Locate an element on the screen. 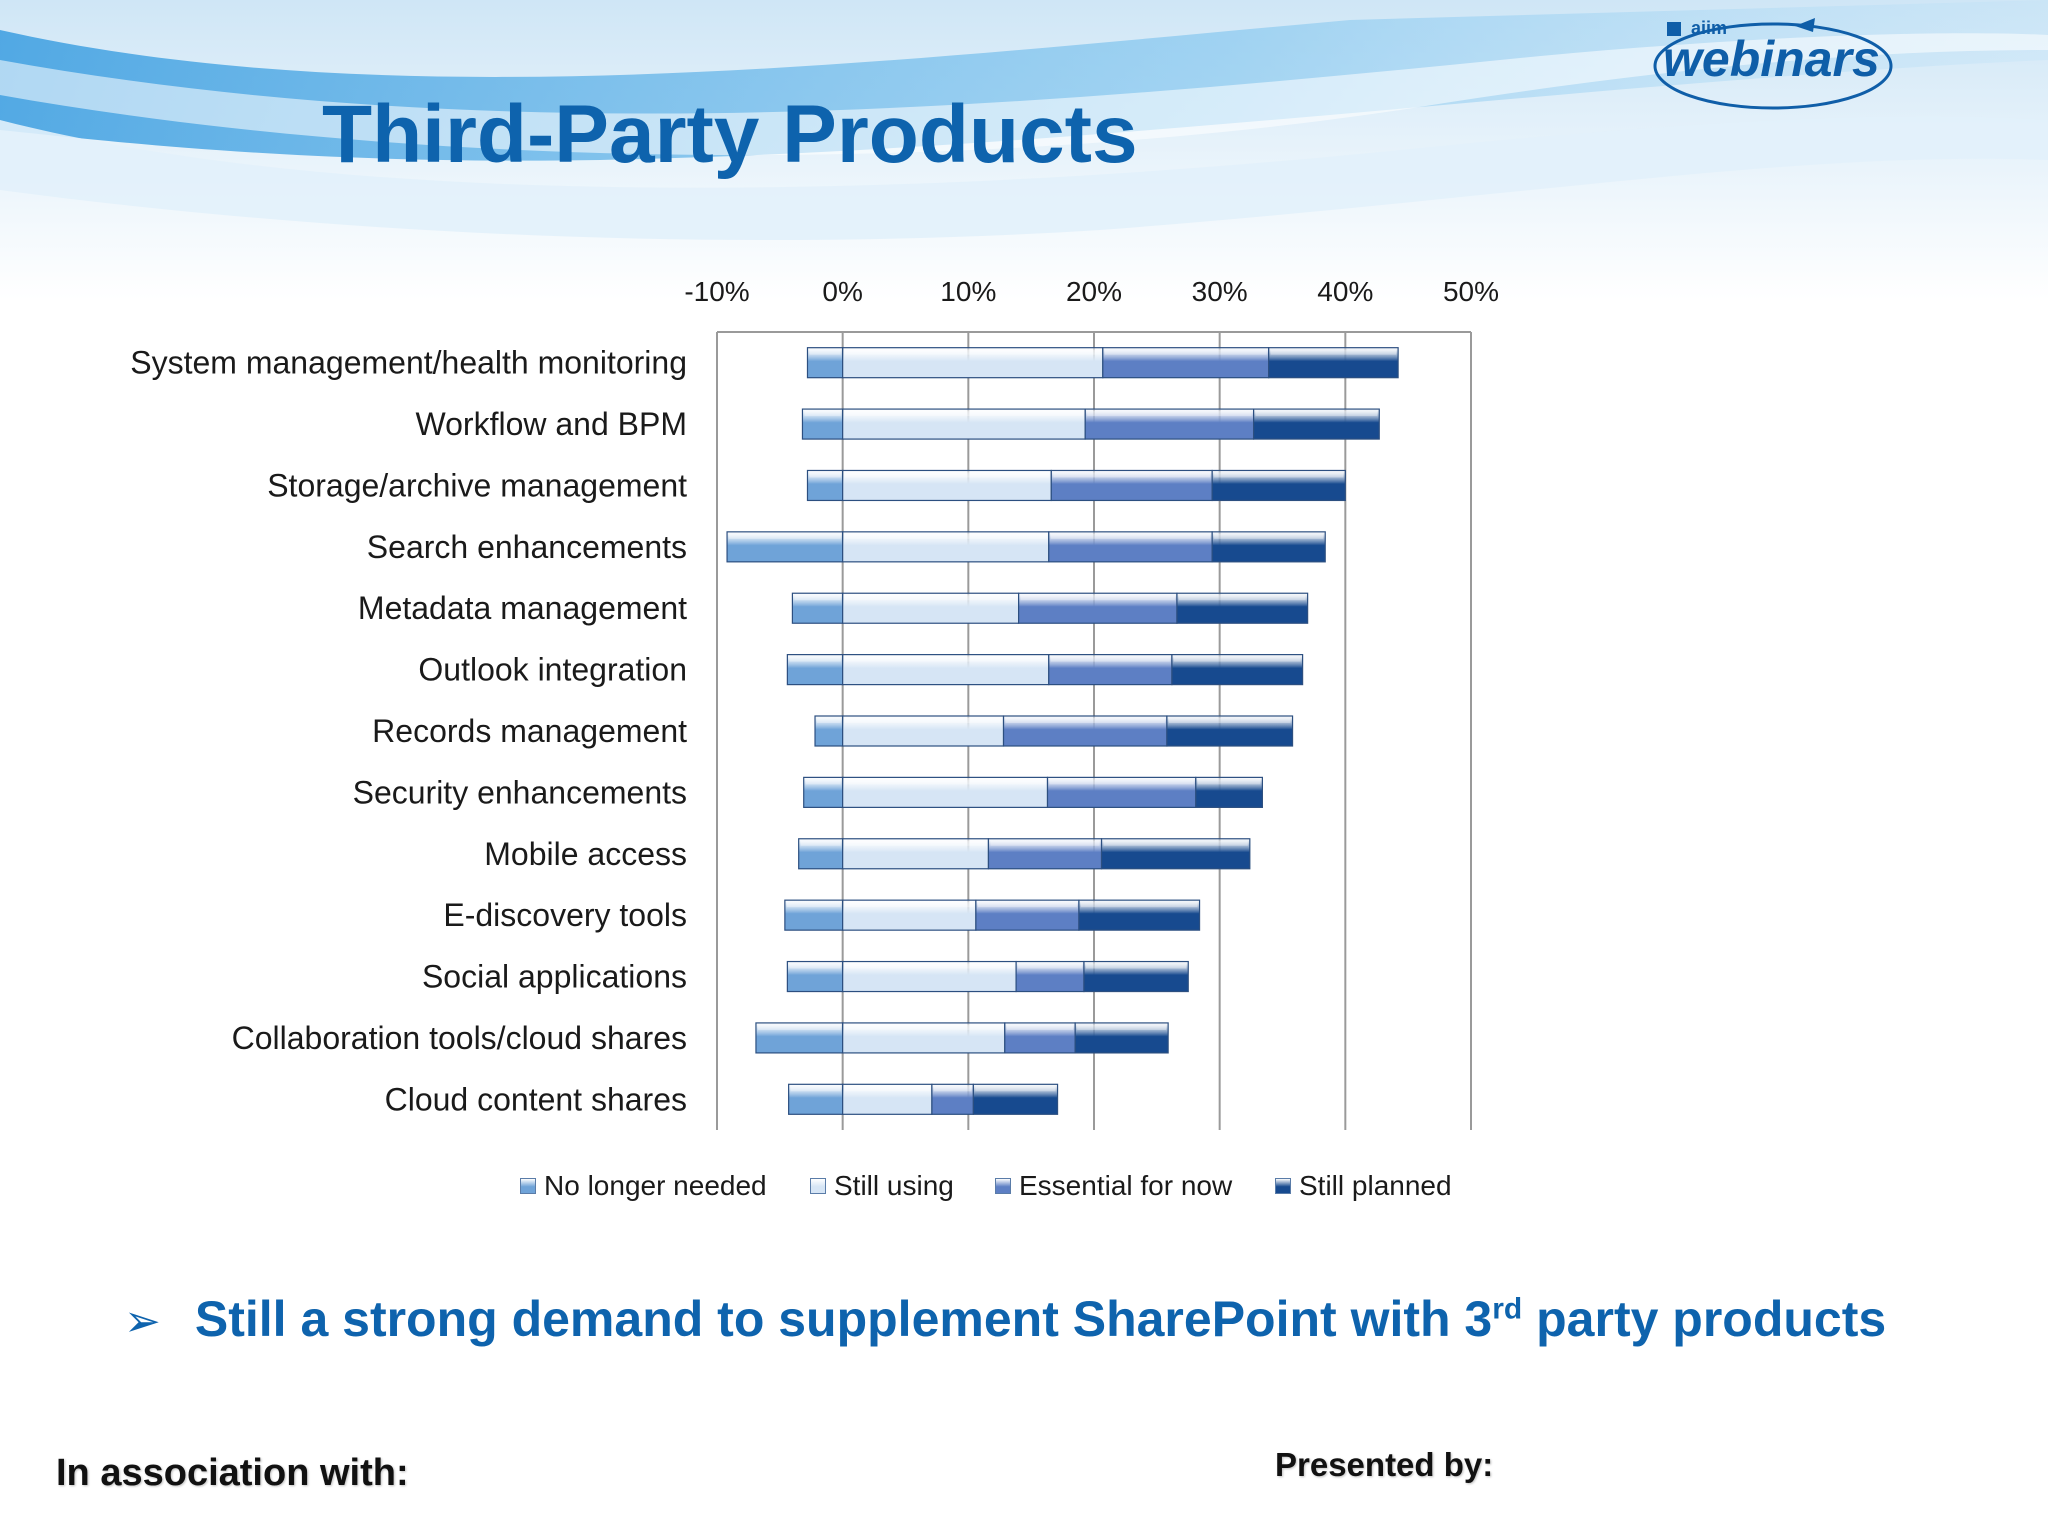 The image size is (2048, 1536). x-tick-label: 0% is located at coordinates (842, 291).